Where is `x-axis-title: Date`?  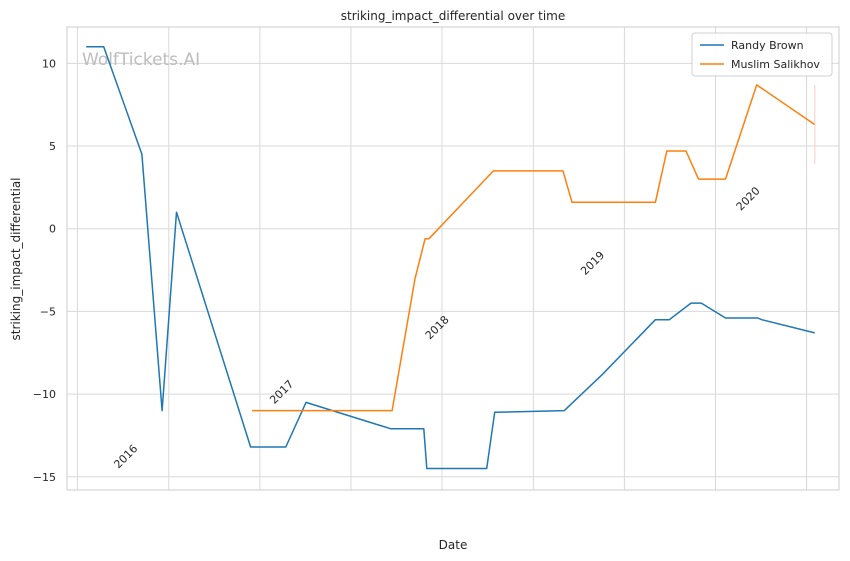 x-axis-title: Date is located at coordinates (453, 545).